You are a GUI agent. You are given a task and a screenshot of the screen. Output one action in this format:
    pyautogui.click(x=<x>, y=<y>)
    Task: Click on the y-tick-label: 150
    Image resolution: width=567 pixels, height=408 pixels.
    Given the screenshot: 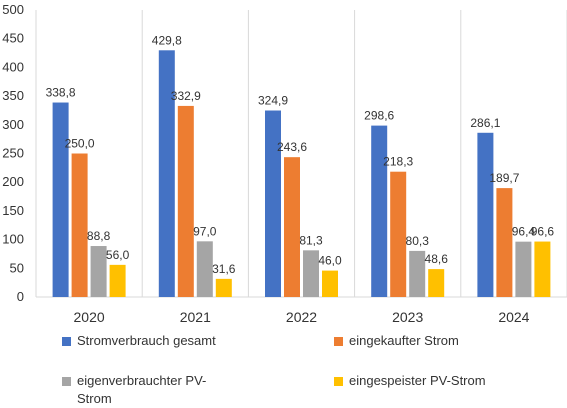 What is the action you would take?
    pyautogui.click(x=13, y=210)
    